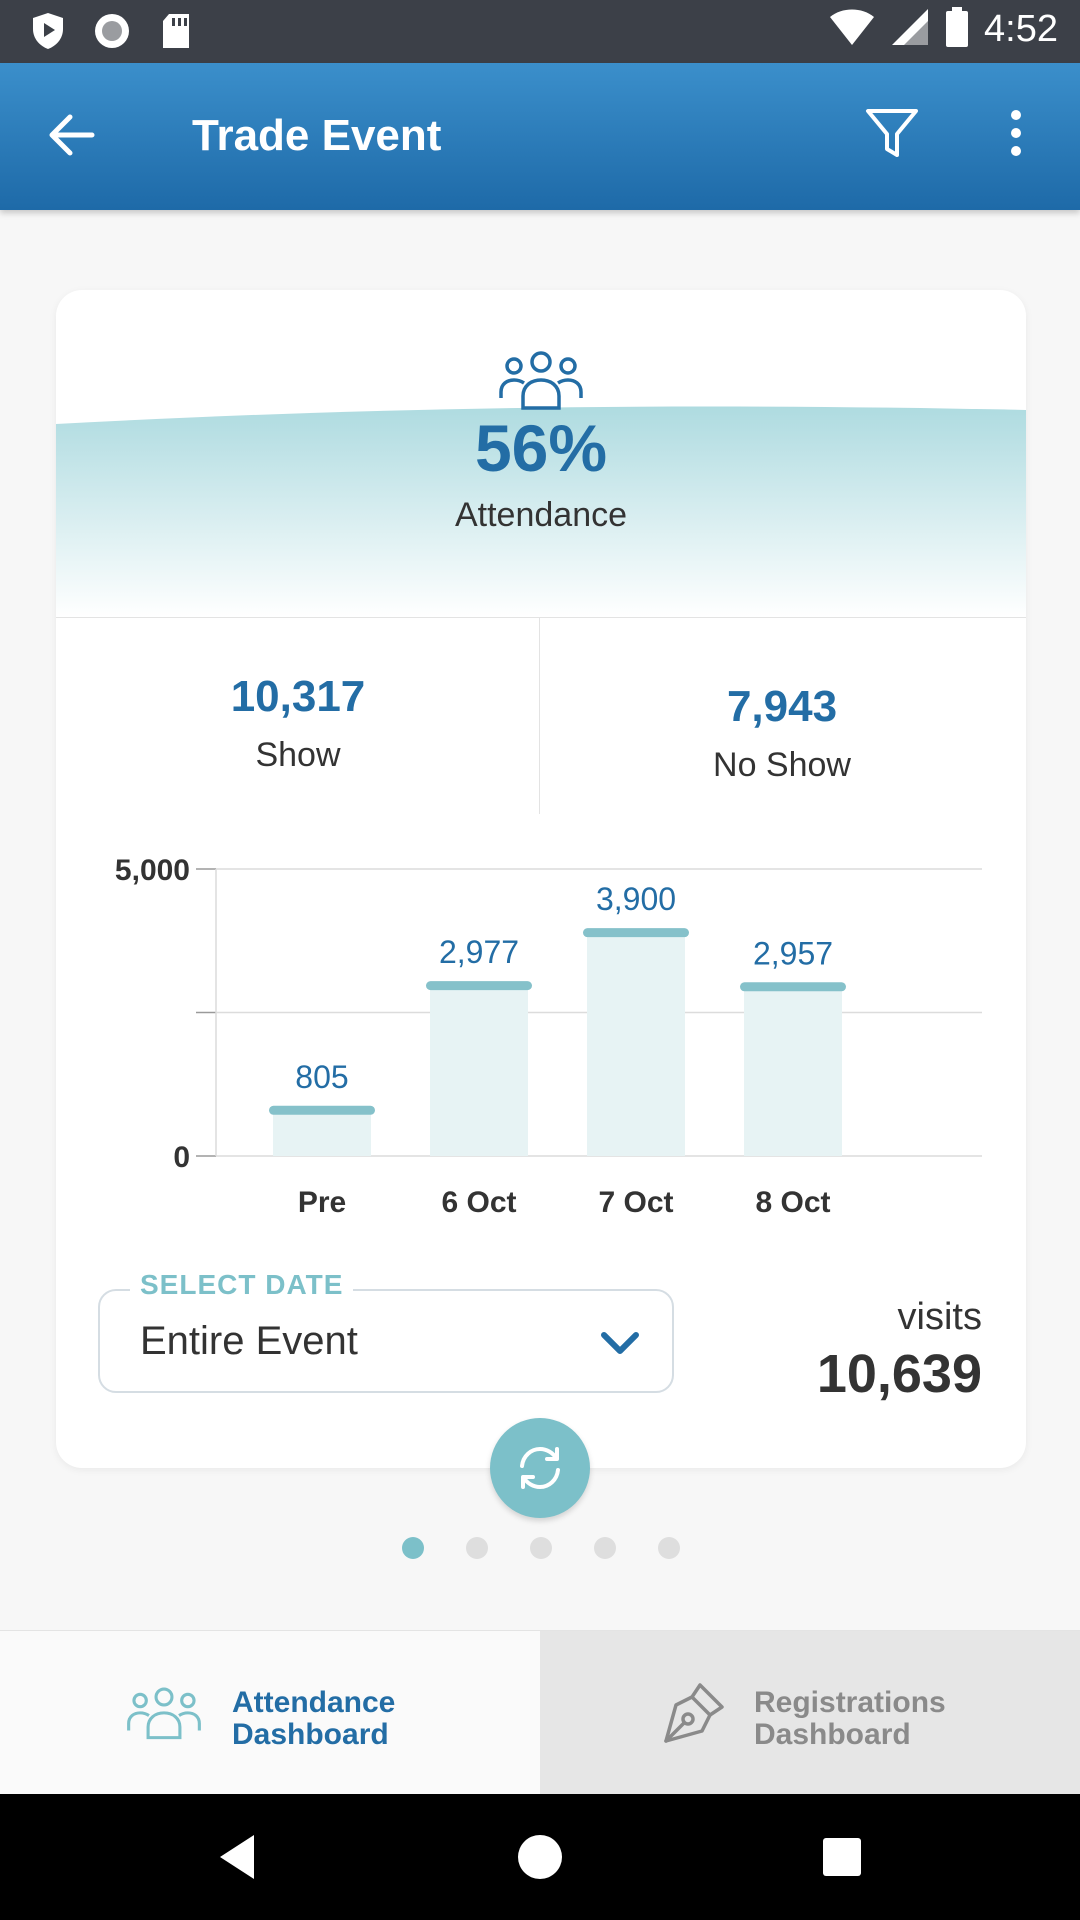 The height and width of the screenshot is (1920, 1080). I want to click on nav-home-button, so click(540, 1857).